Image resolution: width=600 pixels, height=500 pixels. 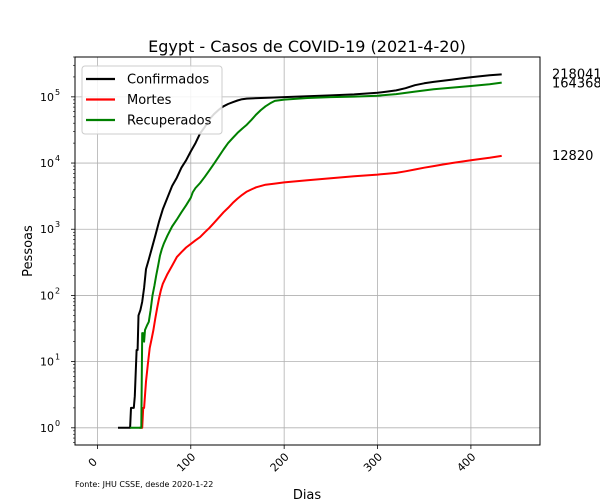 What do you see at coordinates (28, 251) in the screenshot?
I see `y-axis-label: Pessoas` at bounding box center [28, 251].